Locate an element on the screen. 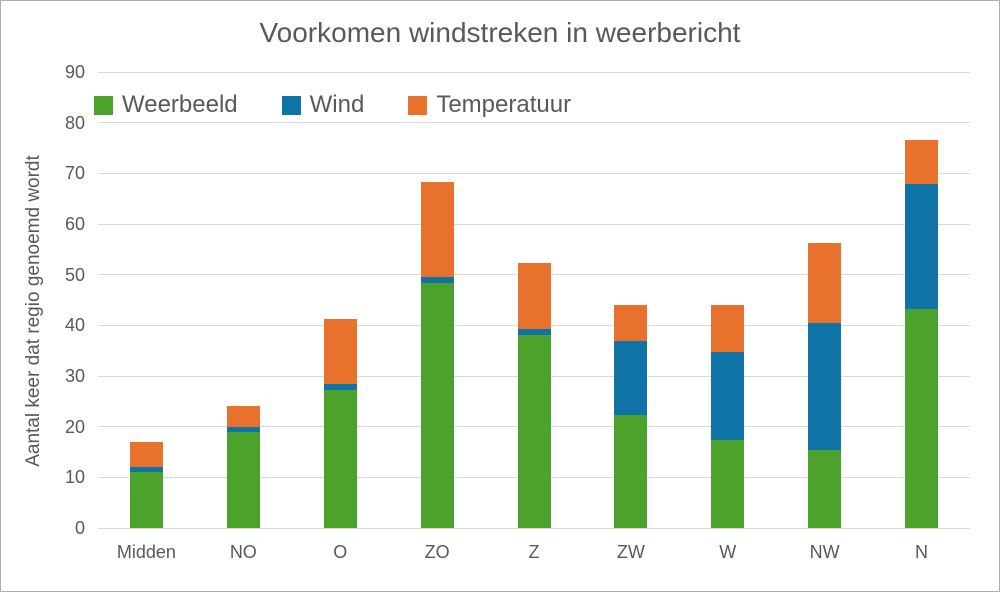 The width and height of the screenshot is (1000, 592). bar-segment-weerbeeld-no is located at coordinates (243, 479).